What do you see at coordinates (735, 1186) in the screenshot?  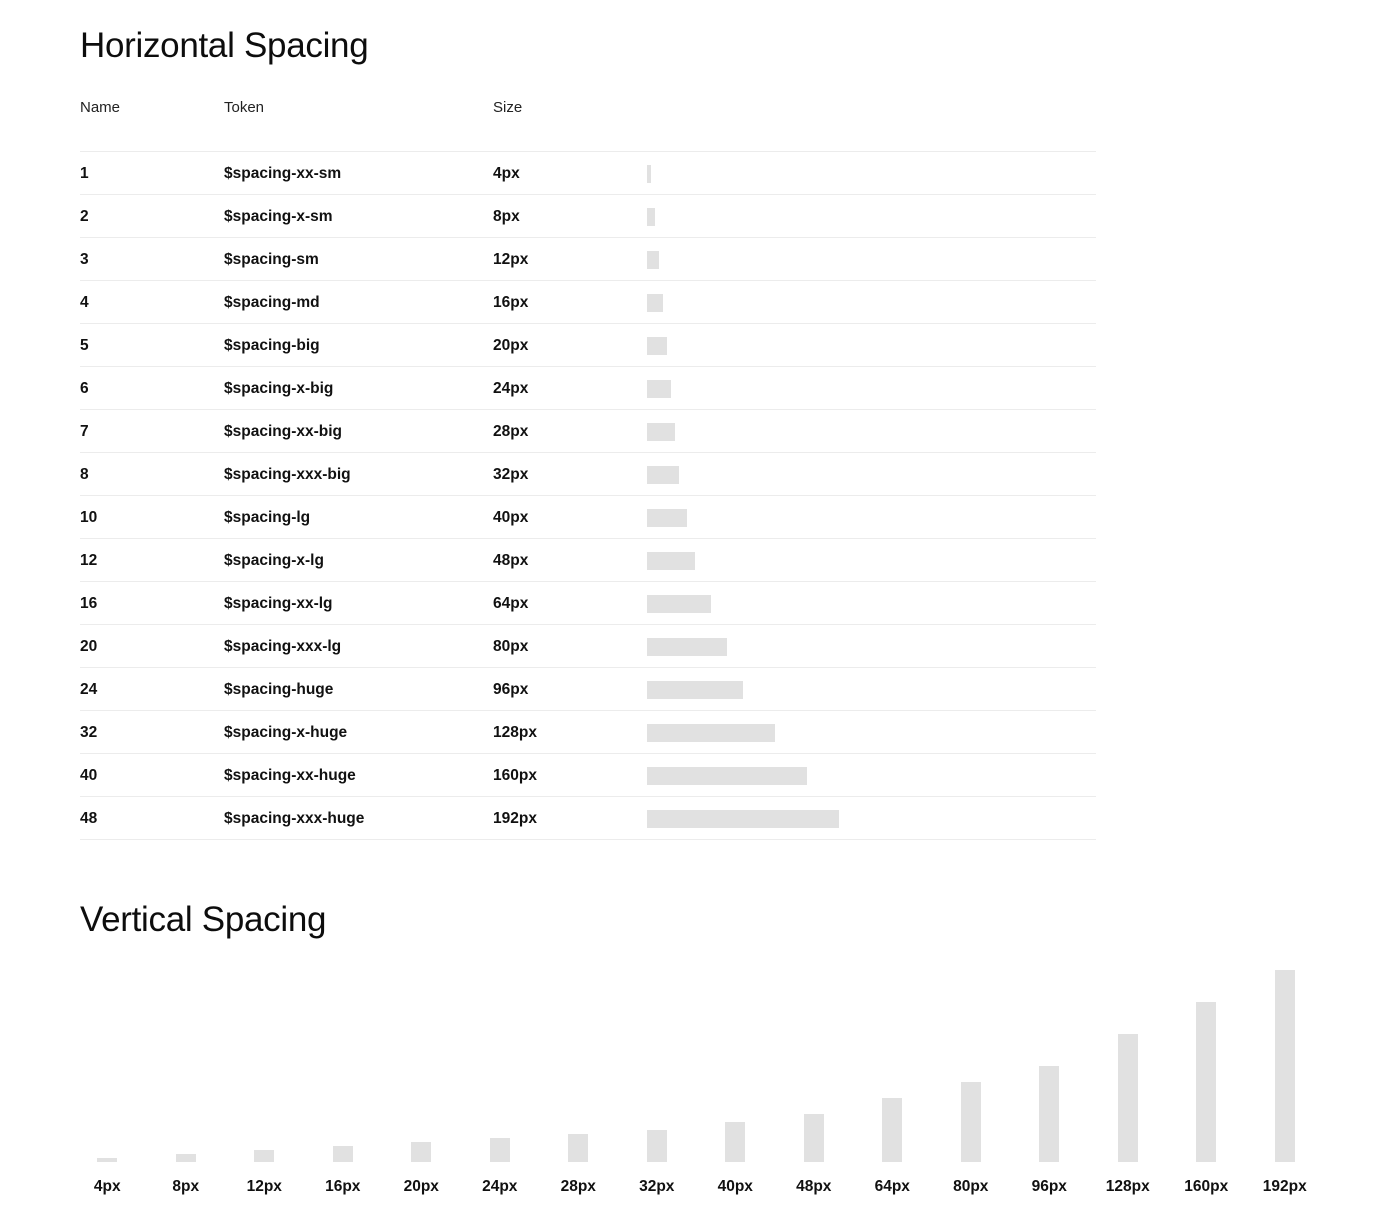 I see `vertical-size-label: 40px` at bounding box center [735, 1186].